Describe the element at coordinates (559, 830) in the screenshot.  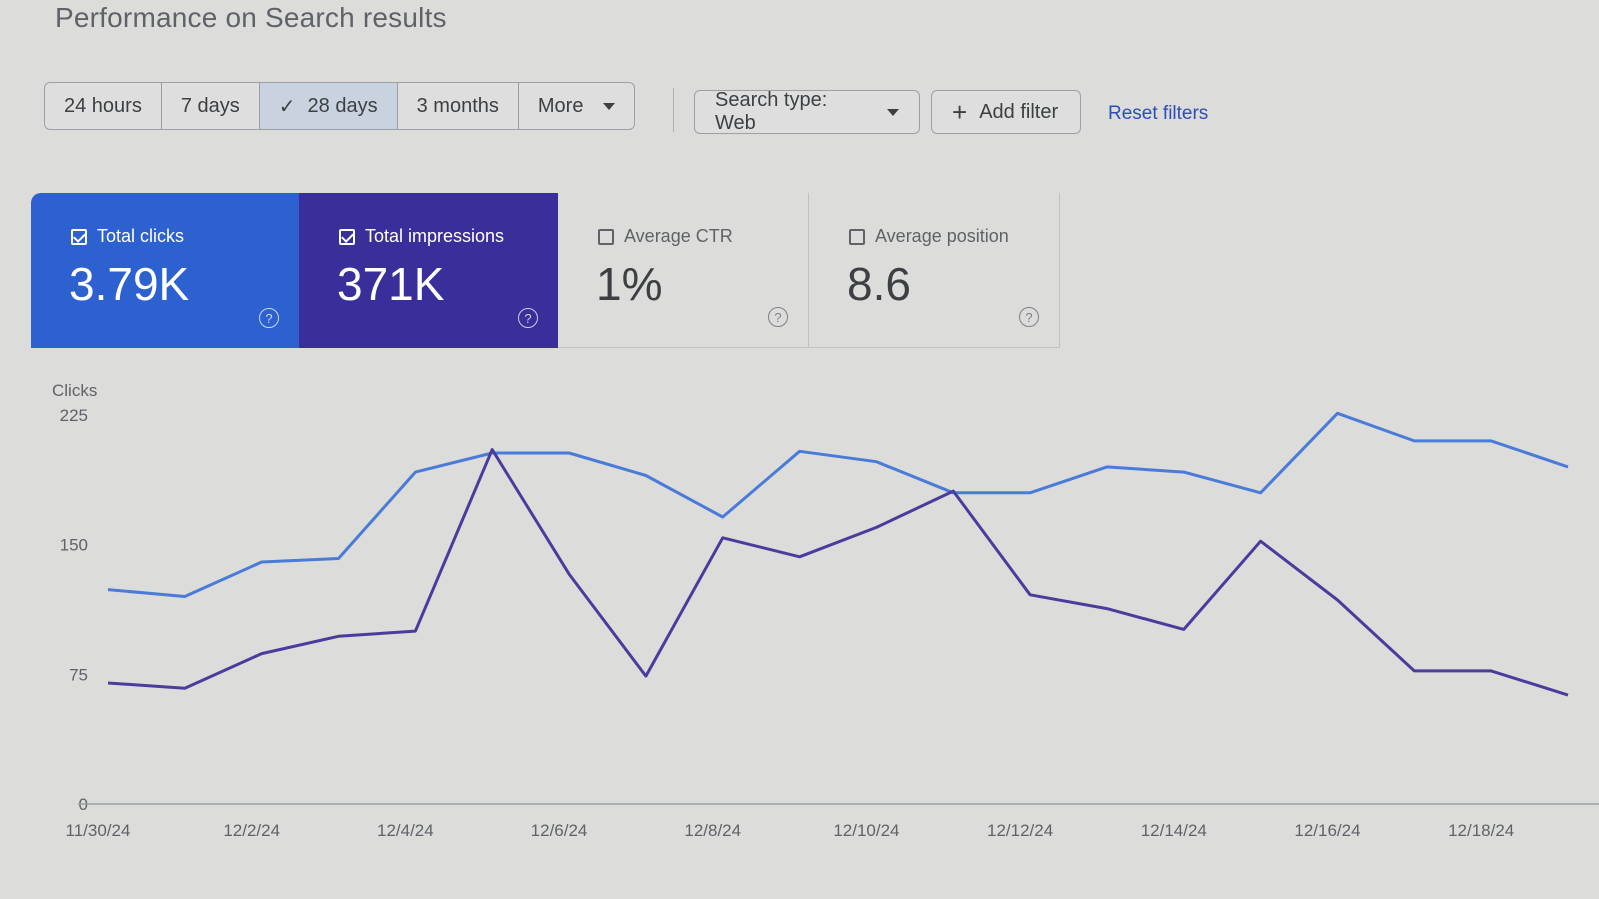
I see `x-tick-label: 12/6/24` at that location.